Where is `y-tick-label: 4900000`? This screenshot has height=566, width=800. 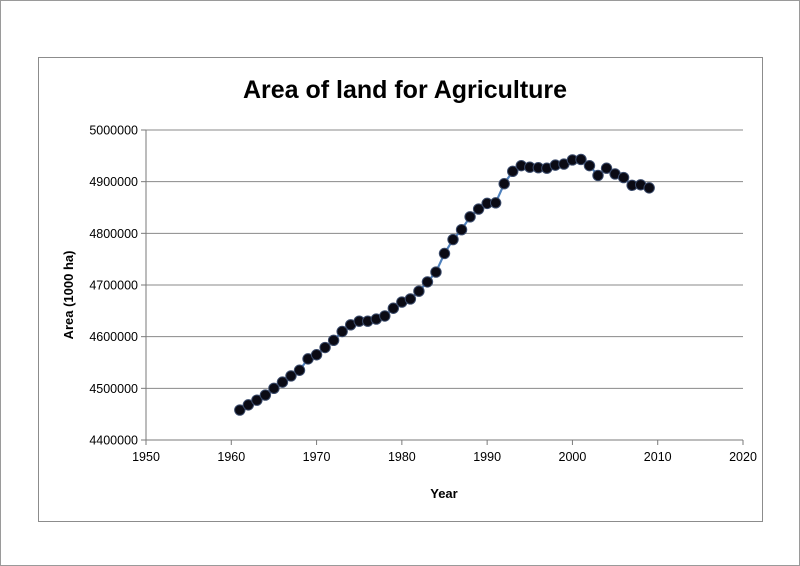 y-tick-label: 4900000 is located at coordinates (113, 182).